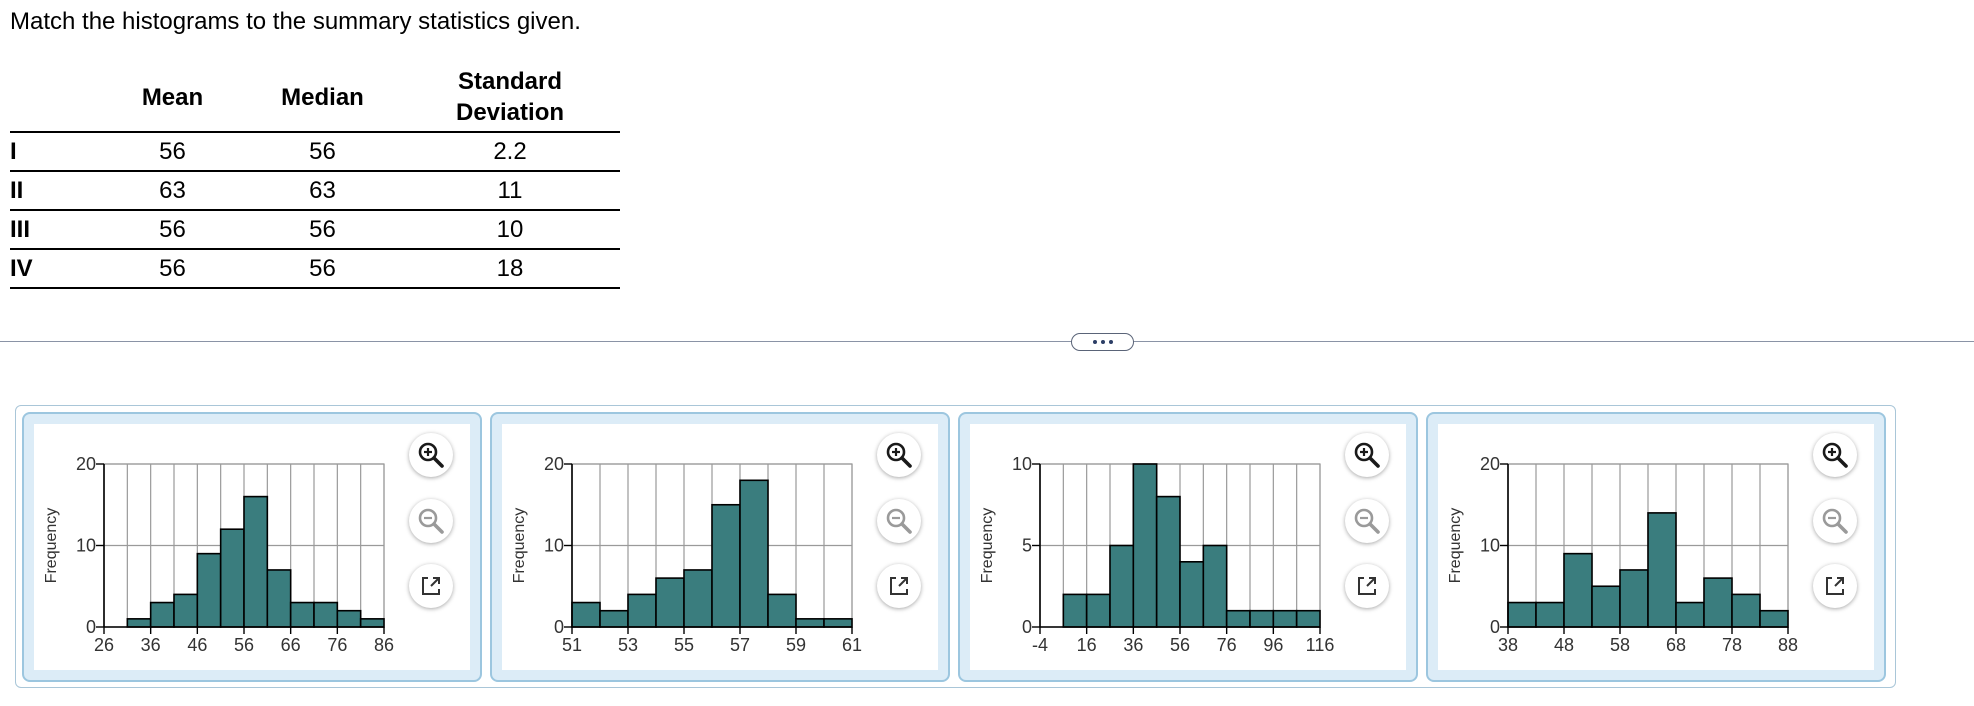 This screenshot has width=1974, height=706. I want to click on header-median: Median, so click(322, 97).